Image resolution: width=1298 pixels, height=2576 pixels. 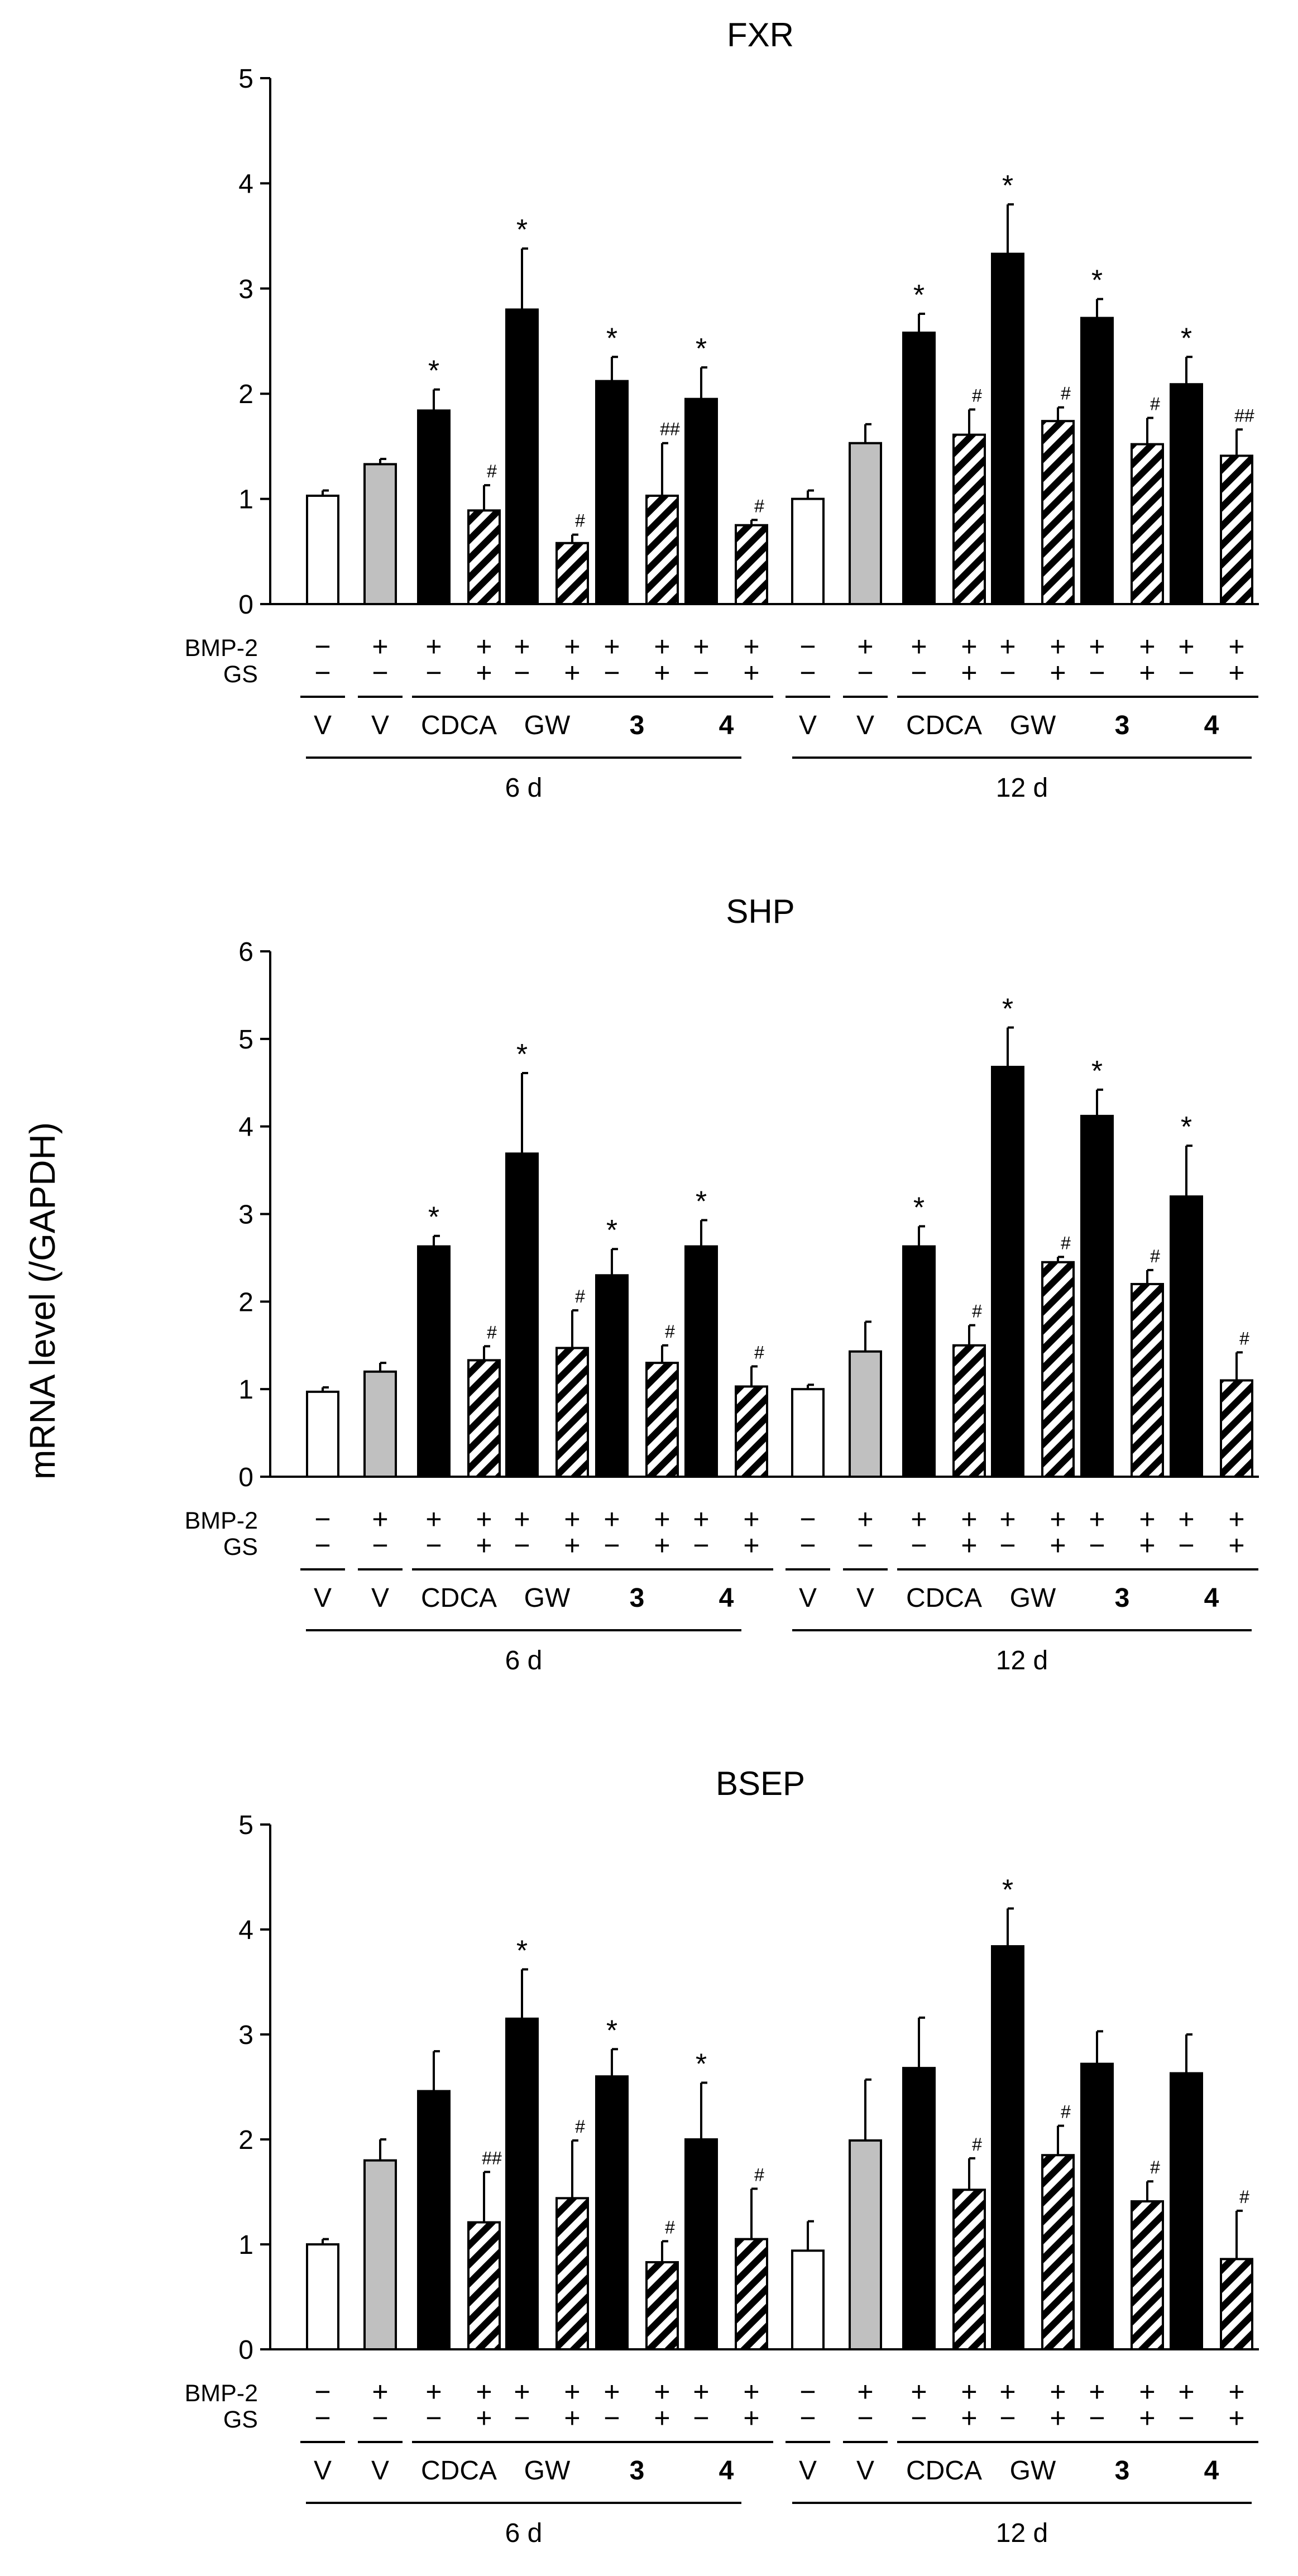 What do you see at coordinates (1022, 1660) in the screenshot?
I see `period-label: 12 d` at bounding box center [1022, 1660].